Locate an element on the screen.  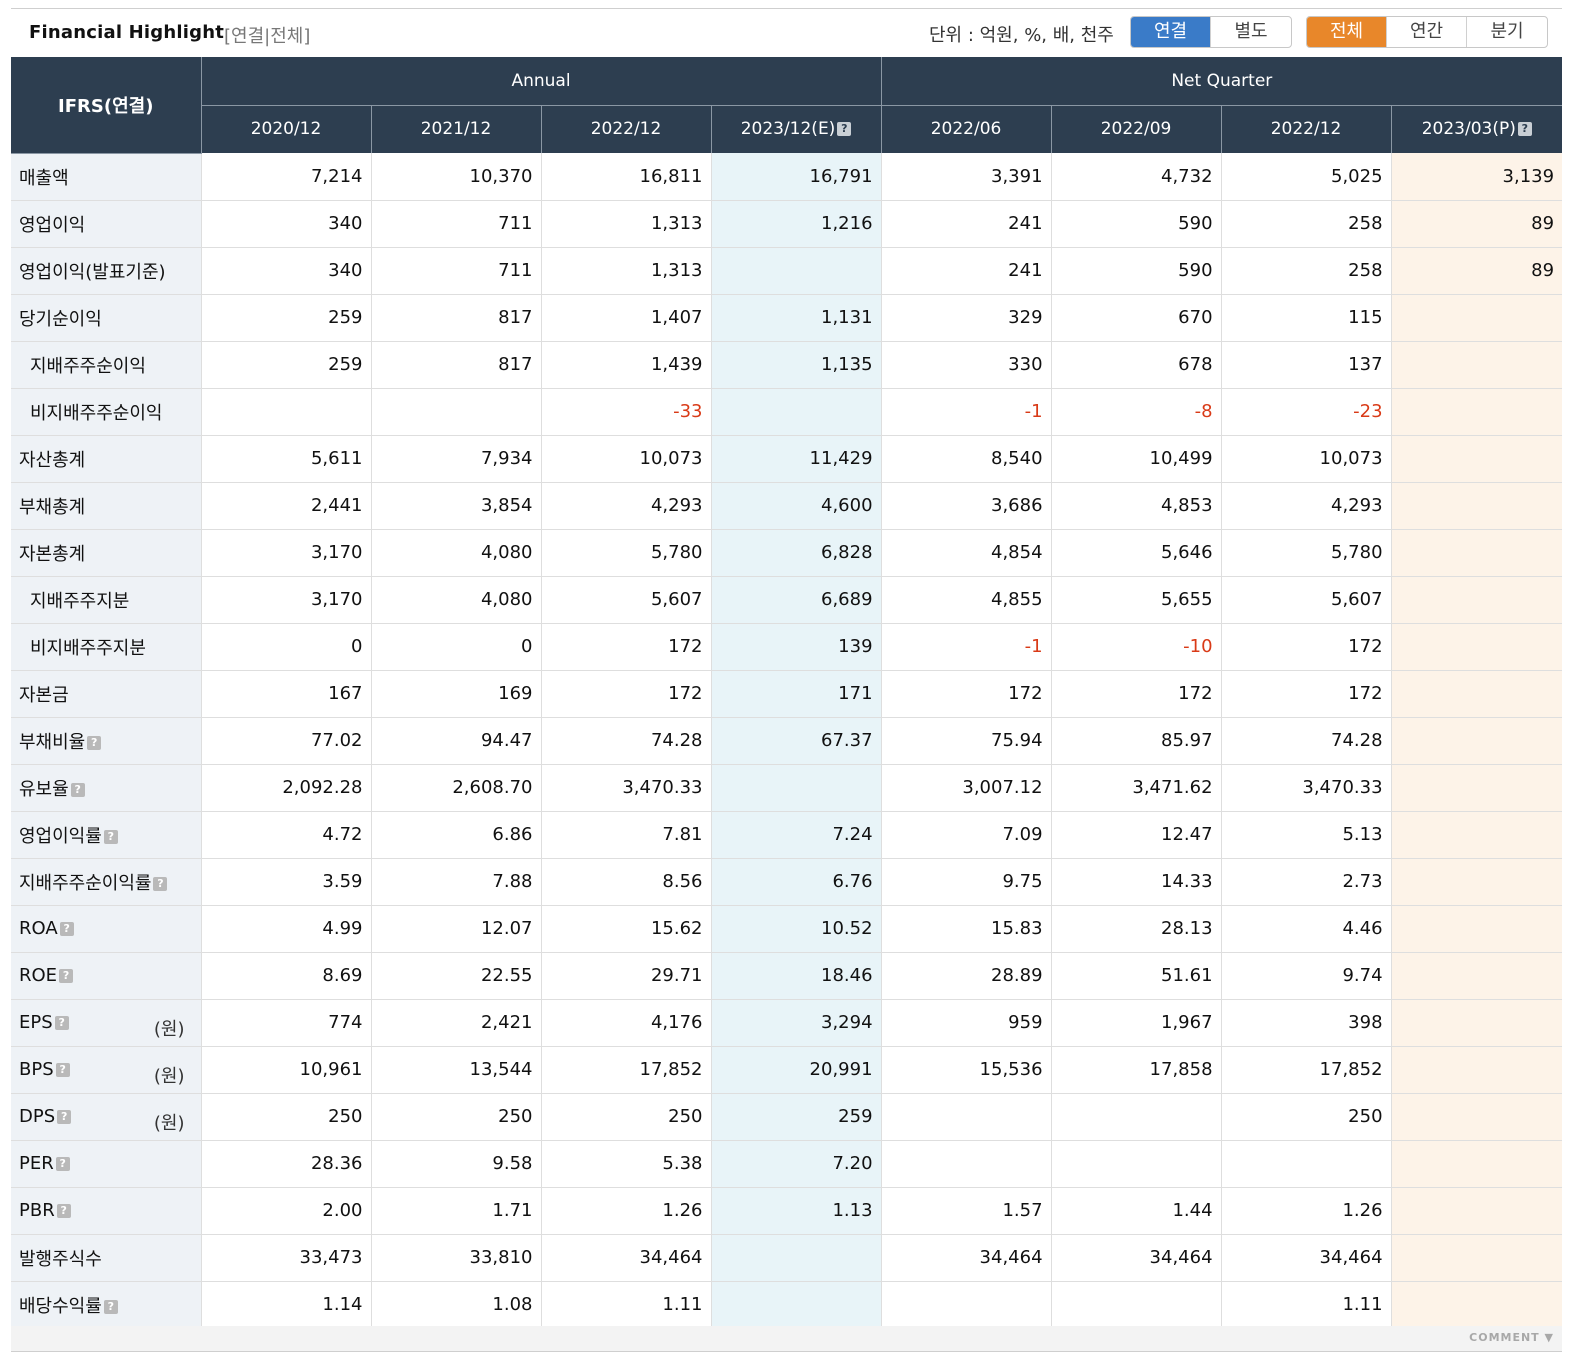
value-cell: 33,810 is located at coordinates (456, 1258).